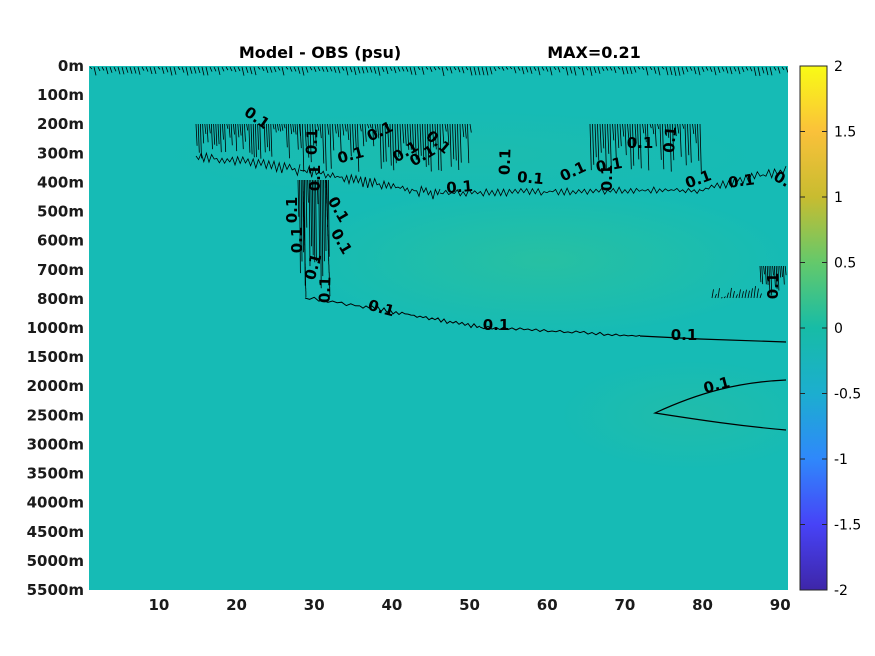 The width and height of the screenshot is (875, 656). Describe the element at coordinates (314, 605) in the screenshot. I see `x-tick-label: 30` at that location.